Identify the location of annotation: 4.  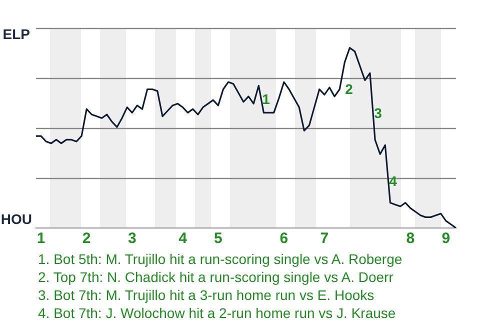
(393, 180).